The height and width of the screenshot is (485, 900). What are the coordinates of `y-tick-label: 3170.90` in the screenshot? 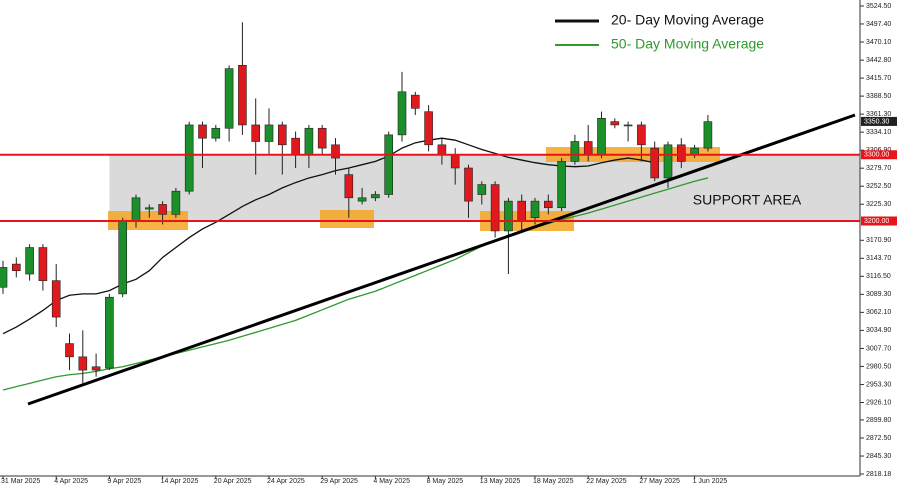 It's located at (878, 240).